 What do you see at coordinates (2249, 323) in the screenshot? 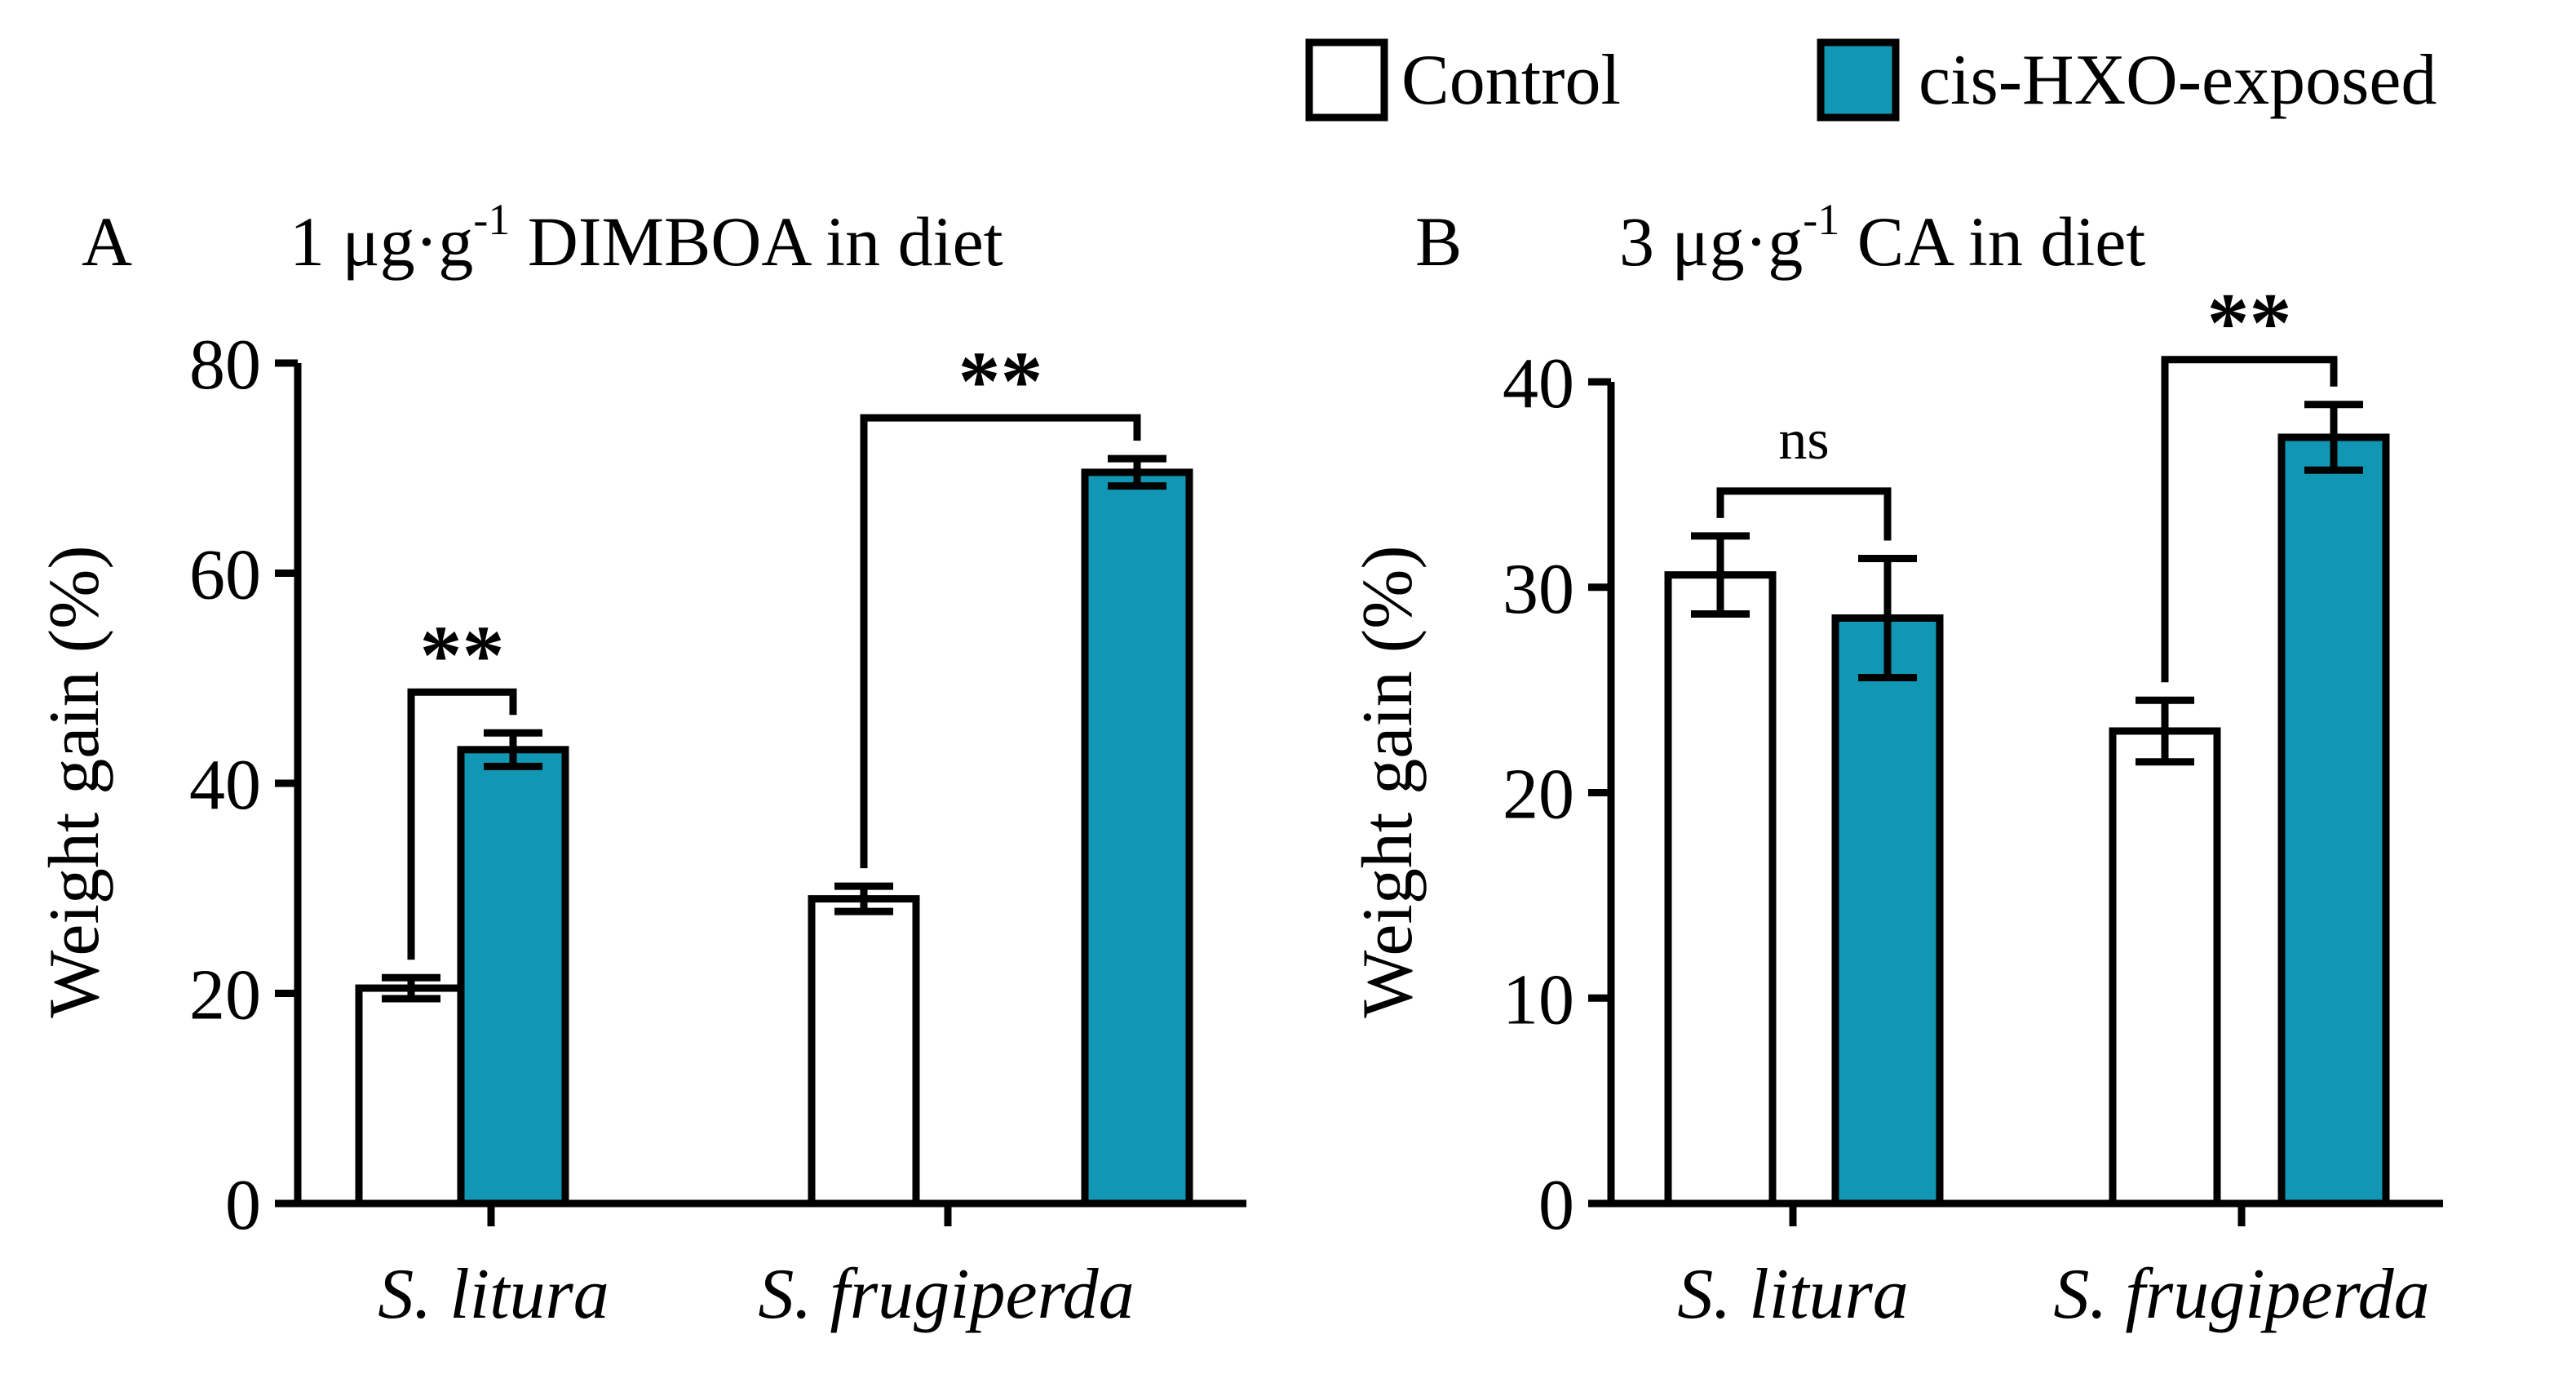
I see `panel-b-significance-label-1: **` at bounding box center [2249, 323].